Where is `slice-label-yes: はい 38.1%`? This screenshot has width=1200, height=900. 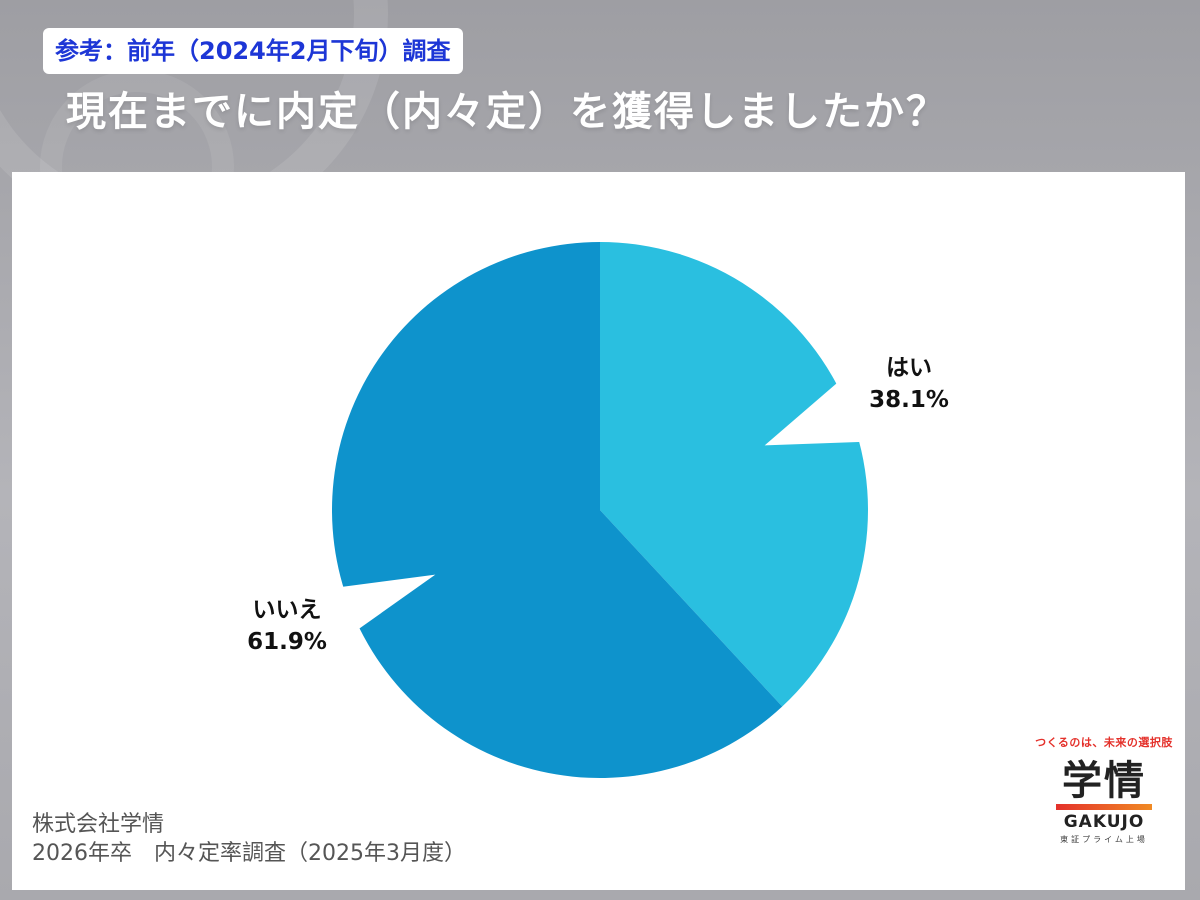 slice-label-yes: はい 38.1% is located at coordinates (909, 384).